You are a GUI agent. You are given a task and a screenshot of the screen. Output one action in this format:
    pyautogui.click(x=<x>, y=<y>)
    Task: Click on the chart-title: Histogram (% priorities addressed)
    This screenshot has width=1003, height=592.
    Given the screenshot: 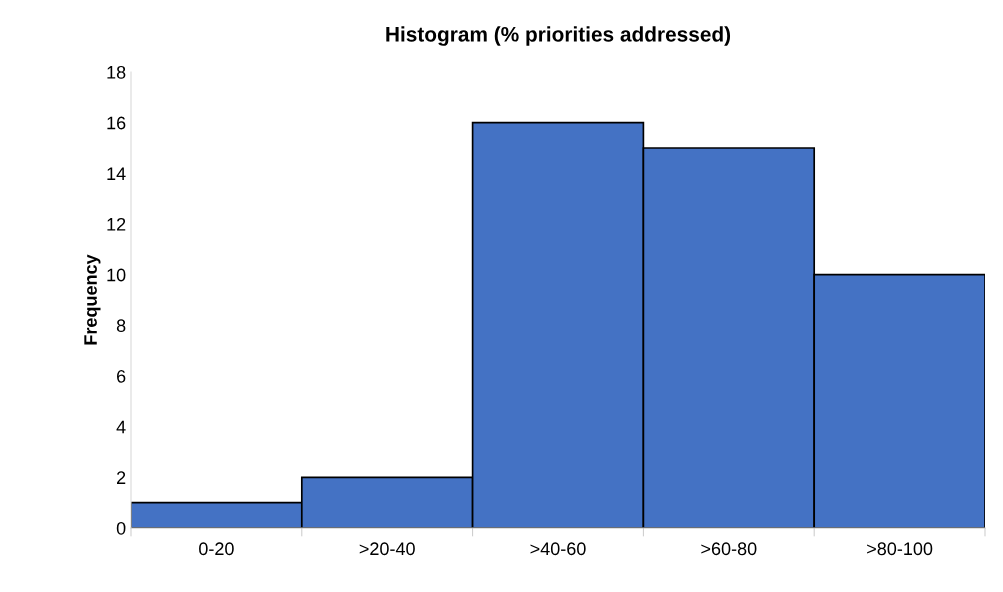 What is the action you would take?
    pyautogui.click(x=558, y=36)
    